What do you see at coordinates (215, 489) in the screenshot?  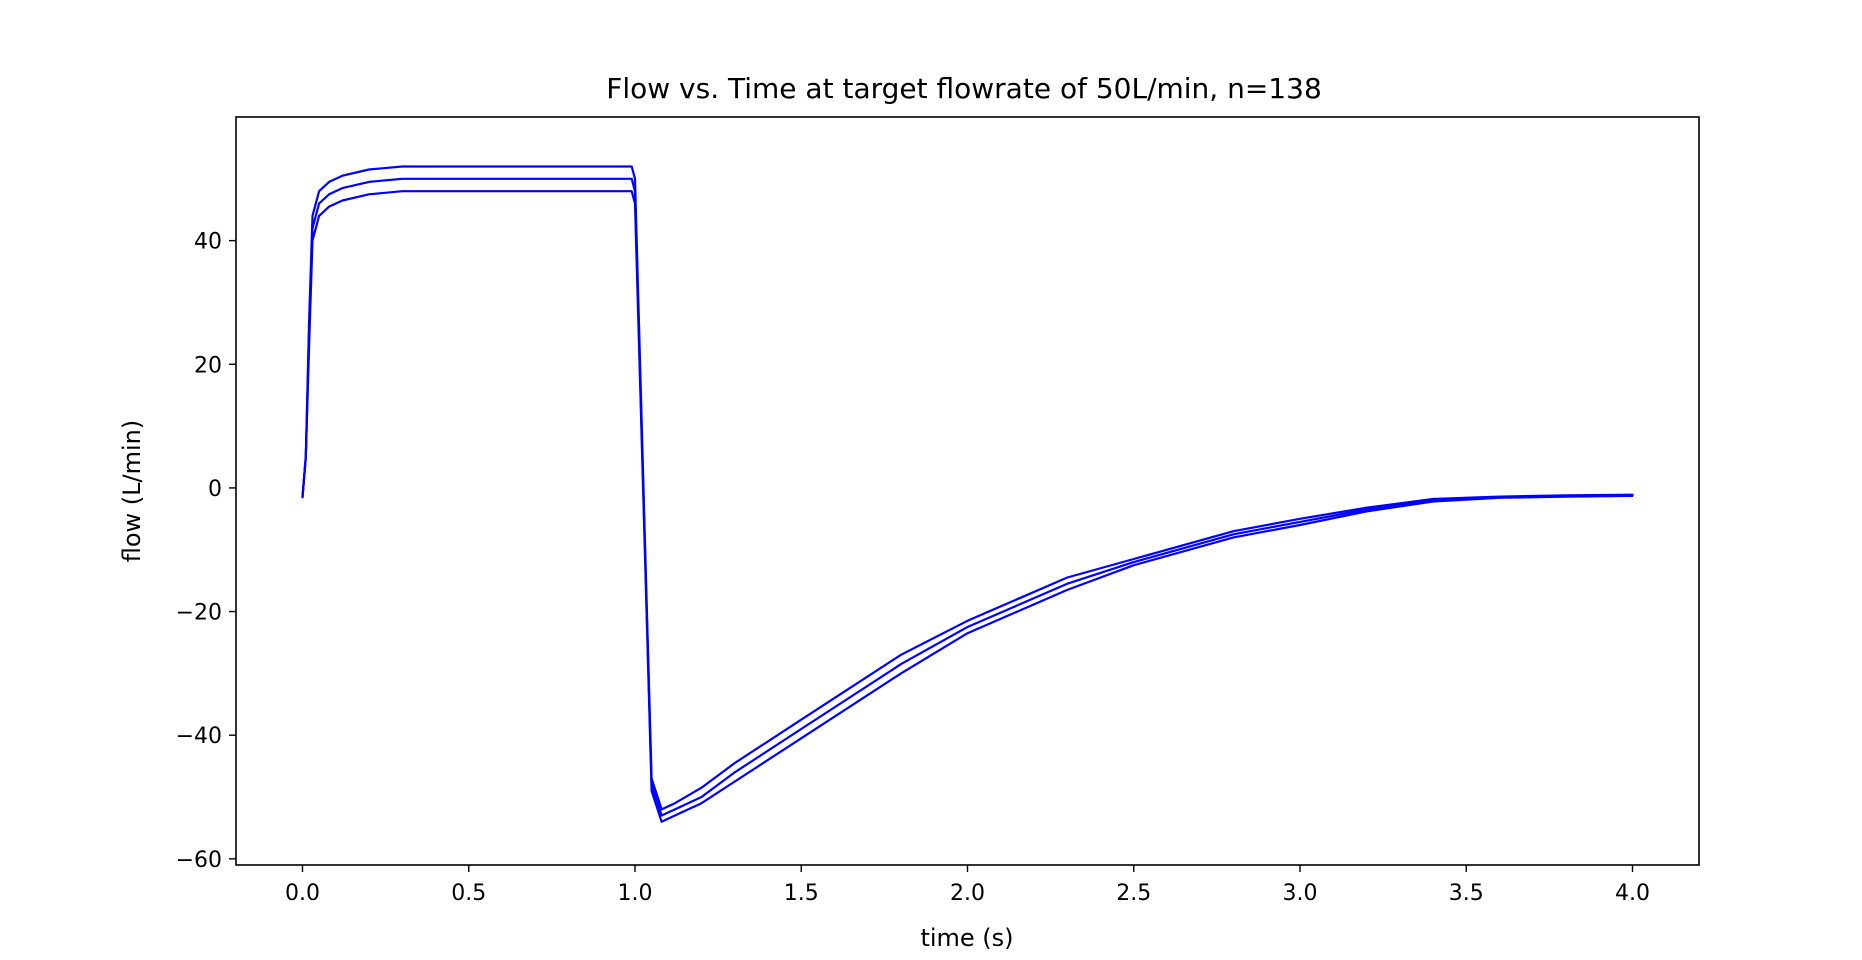 I see `y-tick-label: 0` at bounding box center [215, 489].